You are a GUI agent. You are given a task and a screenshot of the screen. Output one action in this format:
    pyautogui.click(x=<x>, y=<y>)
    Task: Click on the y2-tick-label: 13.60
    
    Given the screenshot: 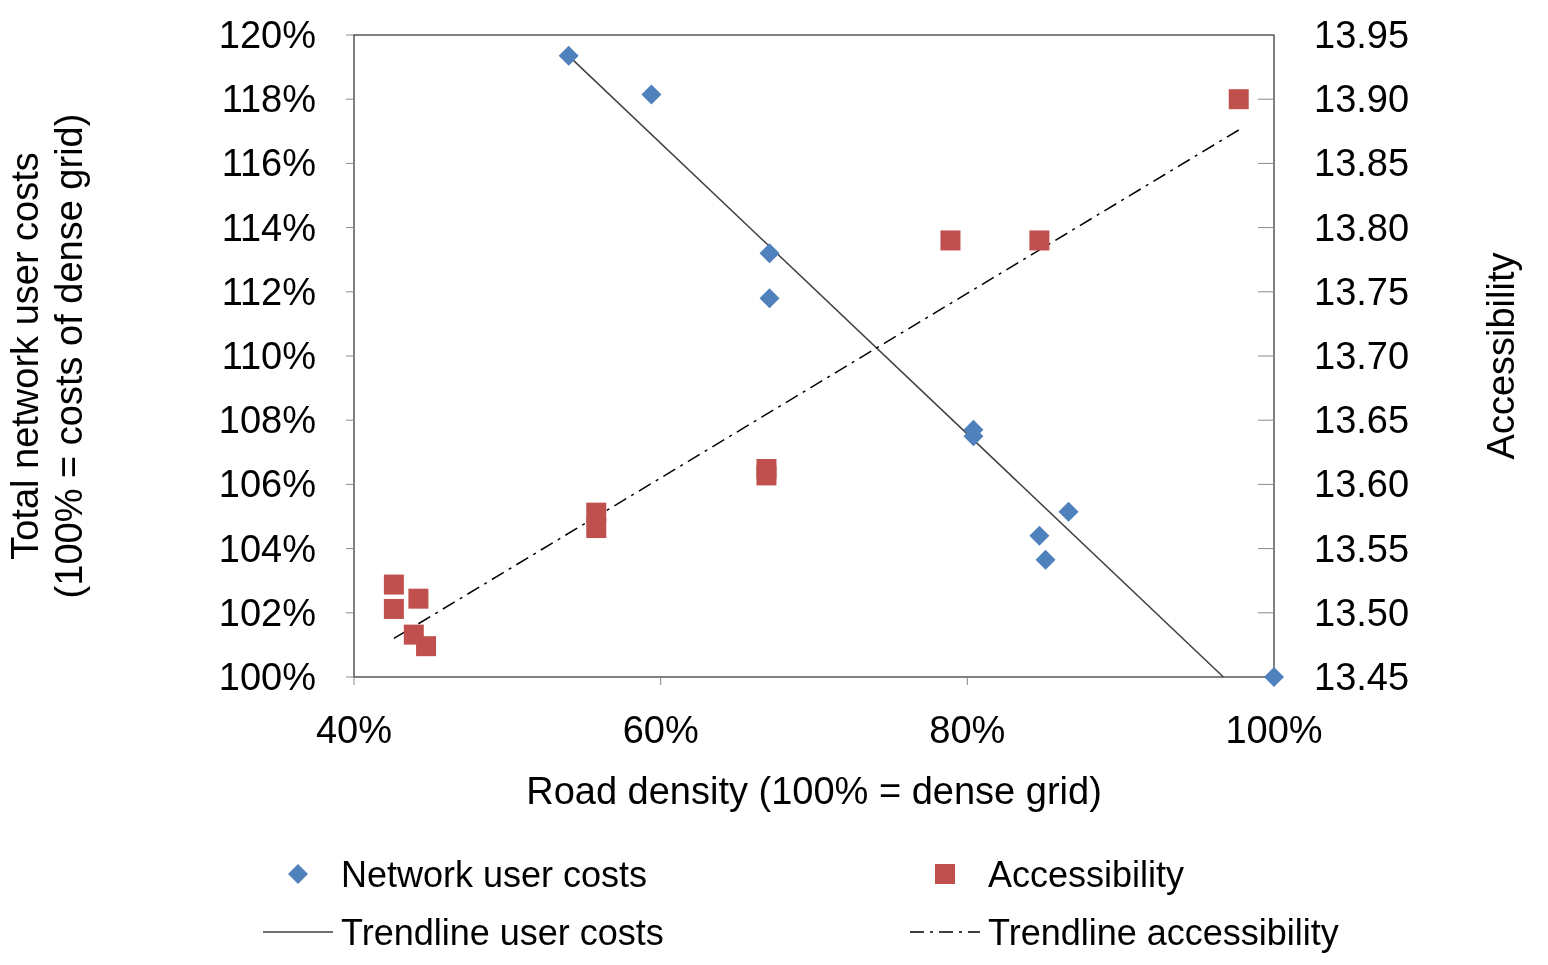 What is the action you would take?
    pyautogui.click(x=1362, y=484)
    